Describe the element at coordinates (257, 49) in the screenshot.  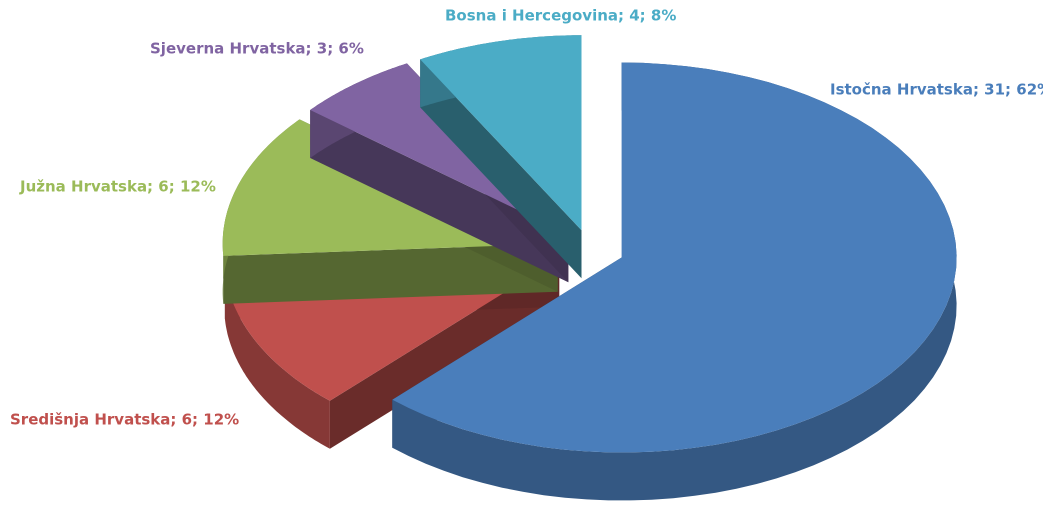
I see `data-label: Sjeverna Hrvatska; 3; 6%` at that location.